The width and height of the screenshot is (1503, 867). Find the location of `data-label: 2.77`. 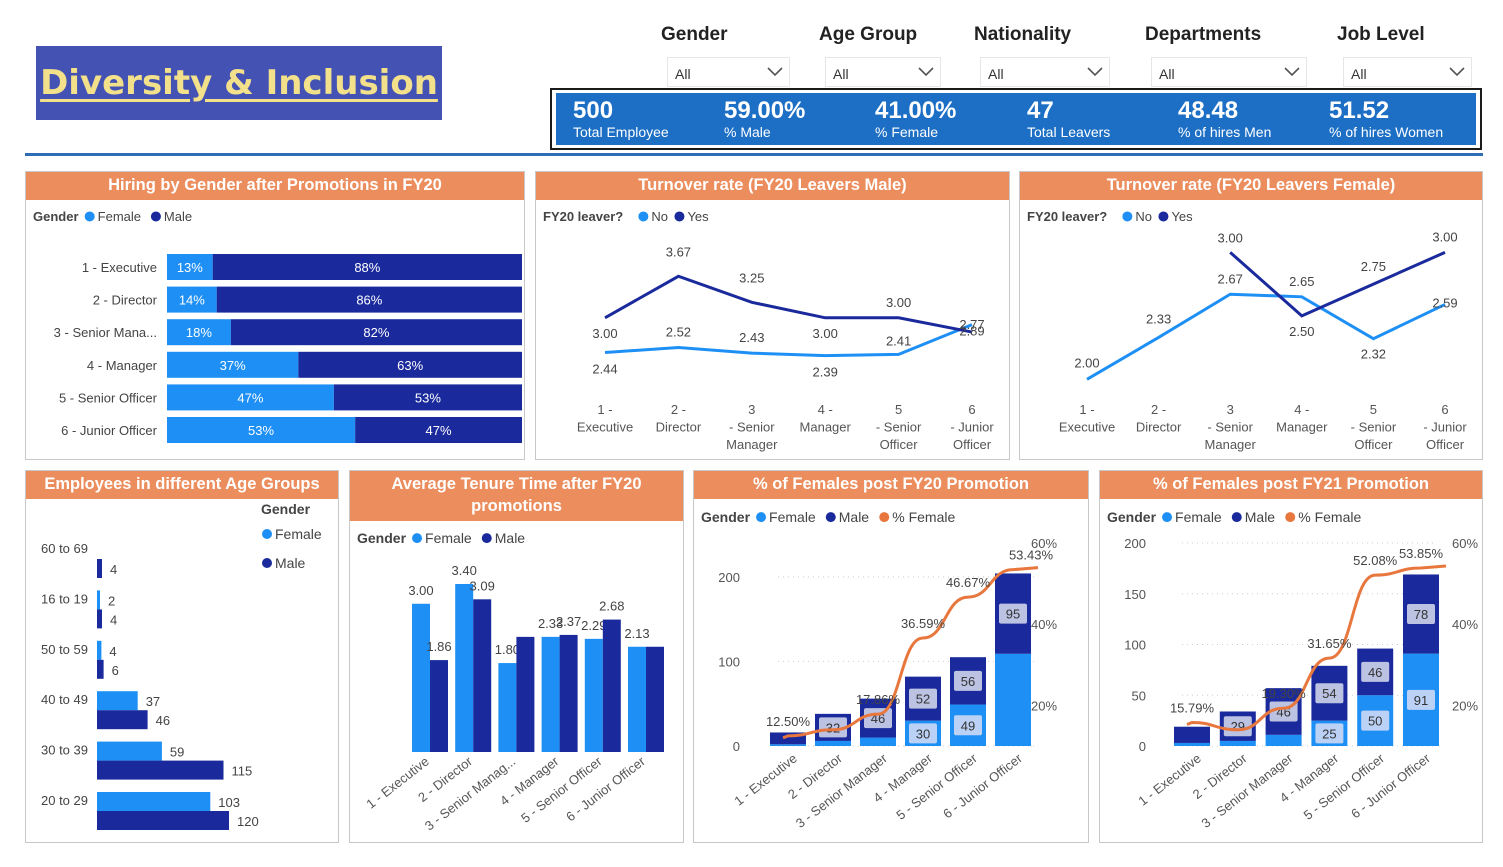

data-label: 2.77 is located at coordinates (971, 324).